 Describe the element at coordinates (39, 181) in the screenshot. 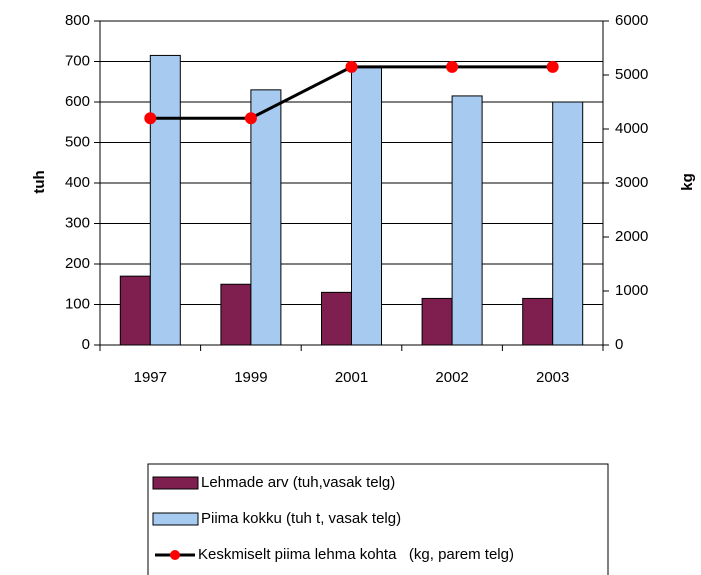

I see `y-axis-label: tuh` at that location.